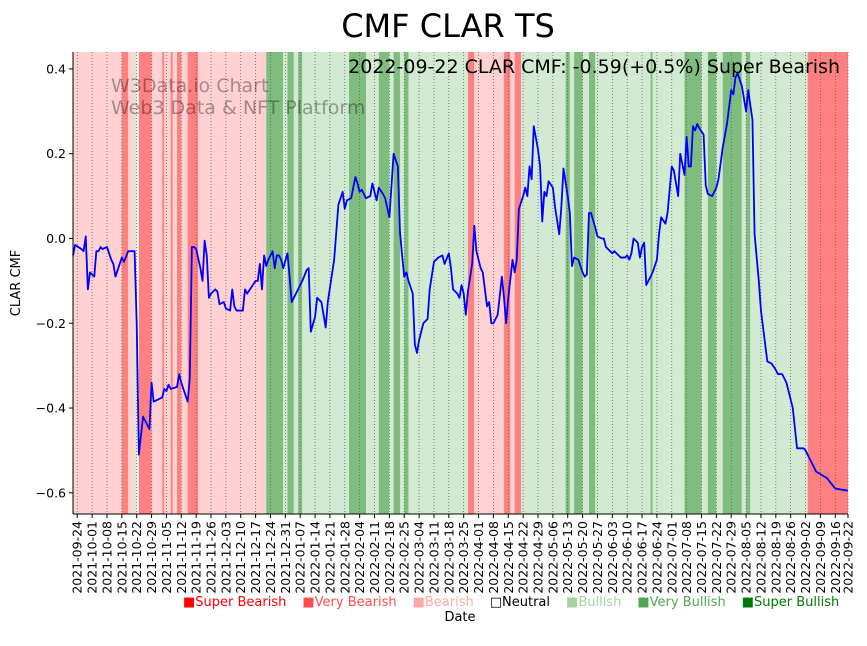 The width and height of the screenshot is (867, 646). What do you see at coordinates (51, 323) in the screenshot?
I see `y-tick-label: −0.2` at bounding box center [51, 323].